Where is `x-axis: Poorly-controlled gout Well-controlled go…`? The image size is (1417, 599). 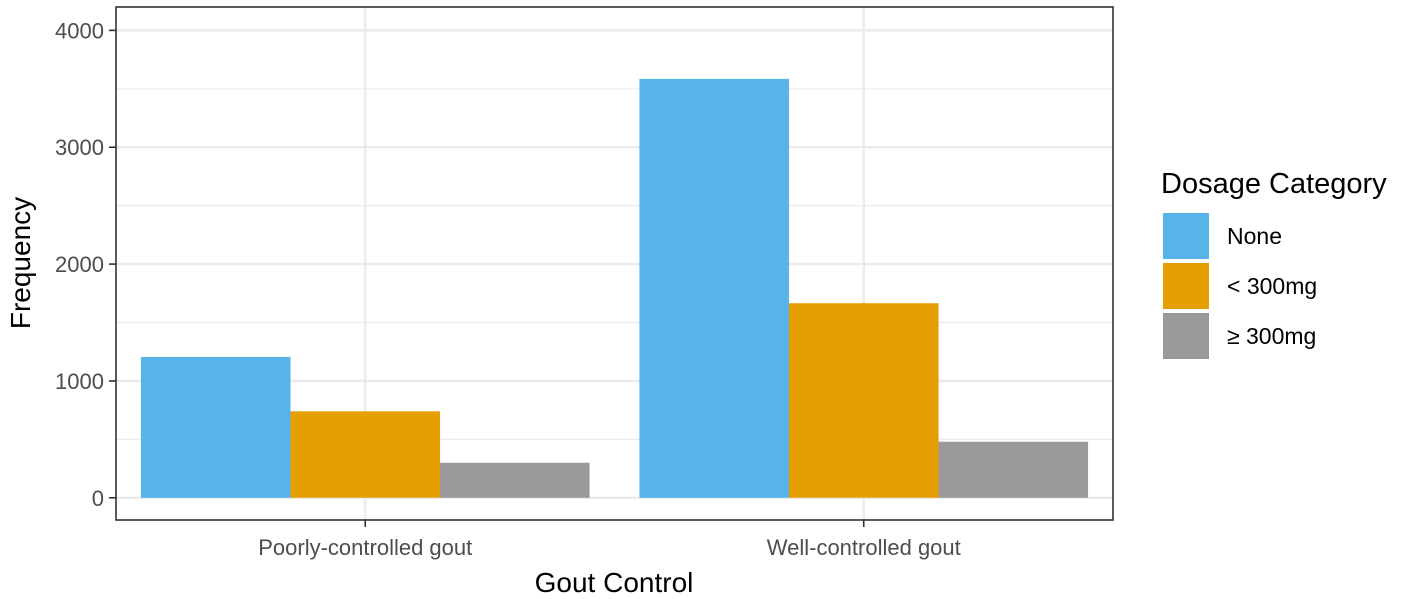
x-axis: Poorly-controlled gout Well-controlled go… is located at coordinates (609, 540).